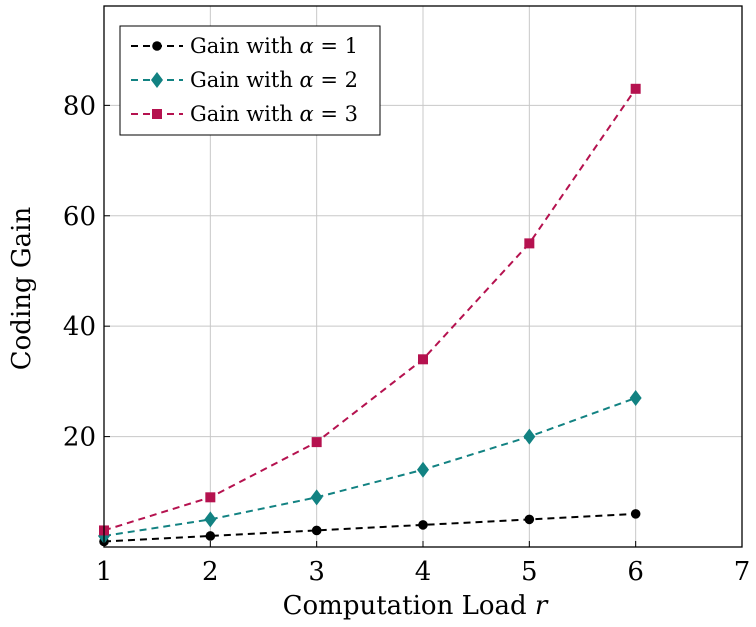  What do you see at coordinates (416, 606) in the screenshot?
I see `x-axis-title: Computation Load r` at bounding box center [416, 606].